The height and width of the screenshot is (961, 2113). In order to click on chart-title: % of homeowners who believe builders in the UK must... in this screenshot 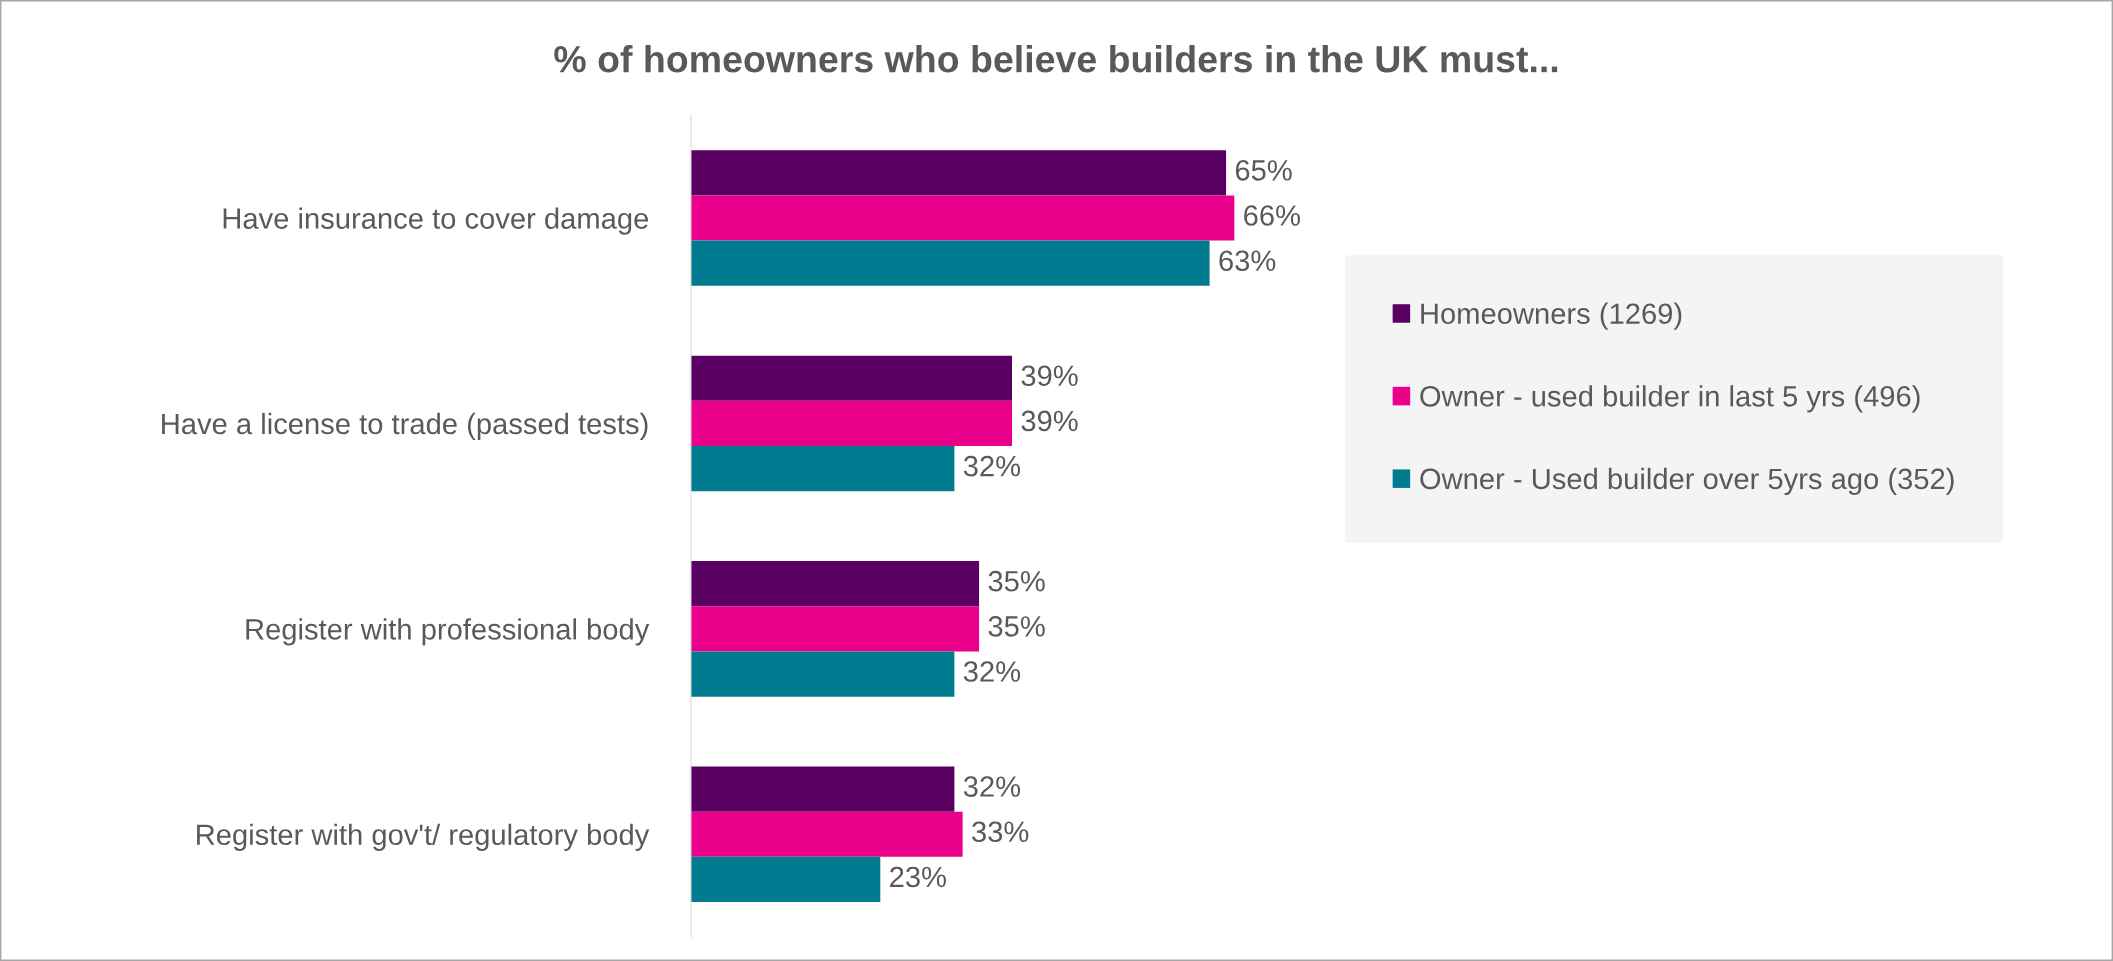, I will do `click(1056, 58)`.